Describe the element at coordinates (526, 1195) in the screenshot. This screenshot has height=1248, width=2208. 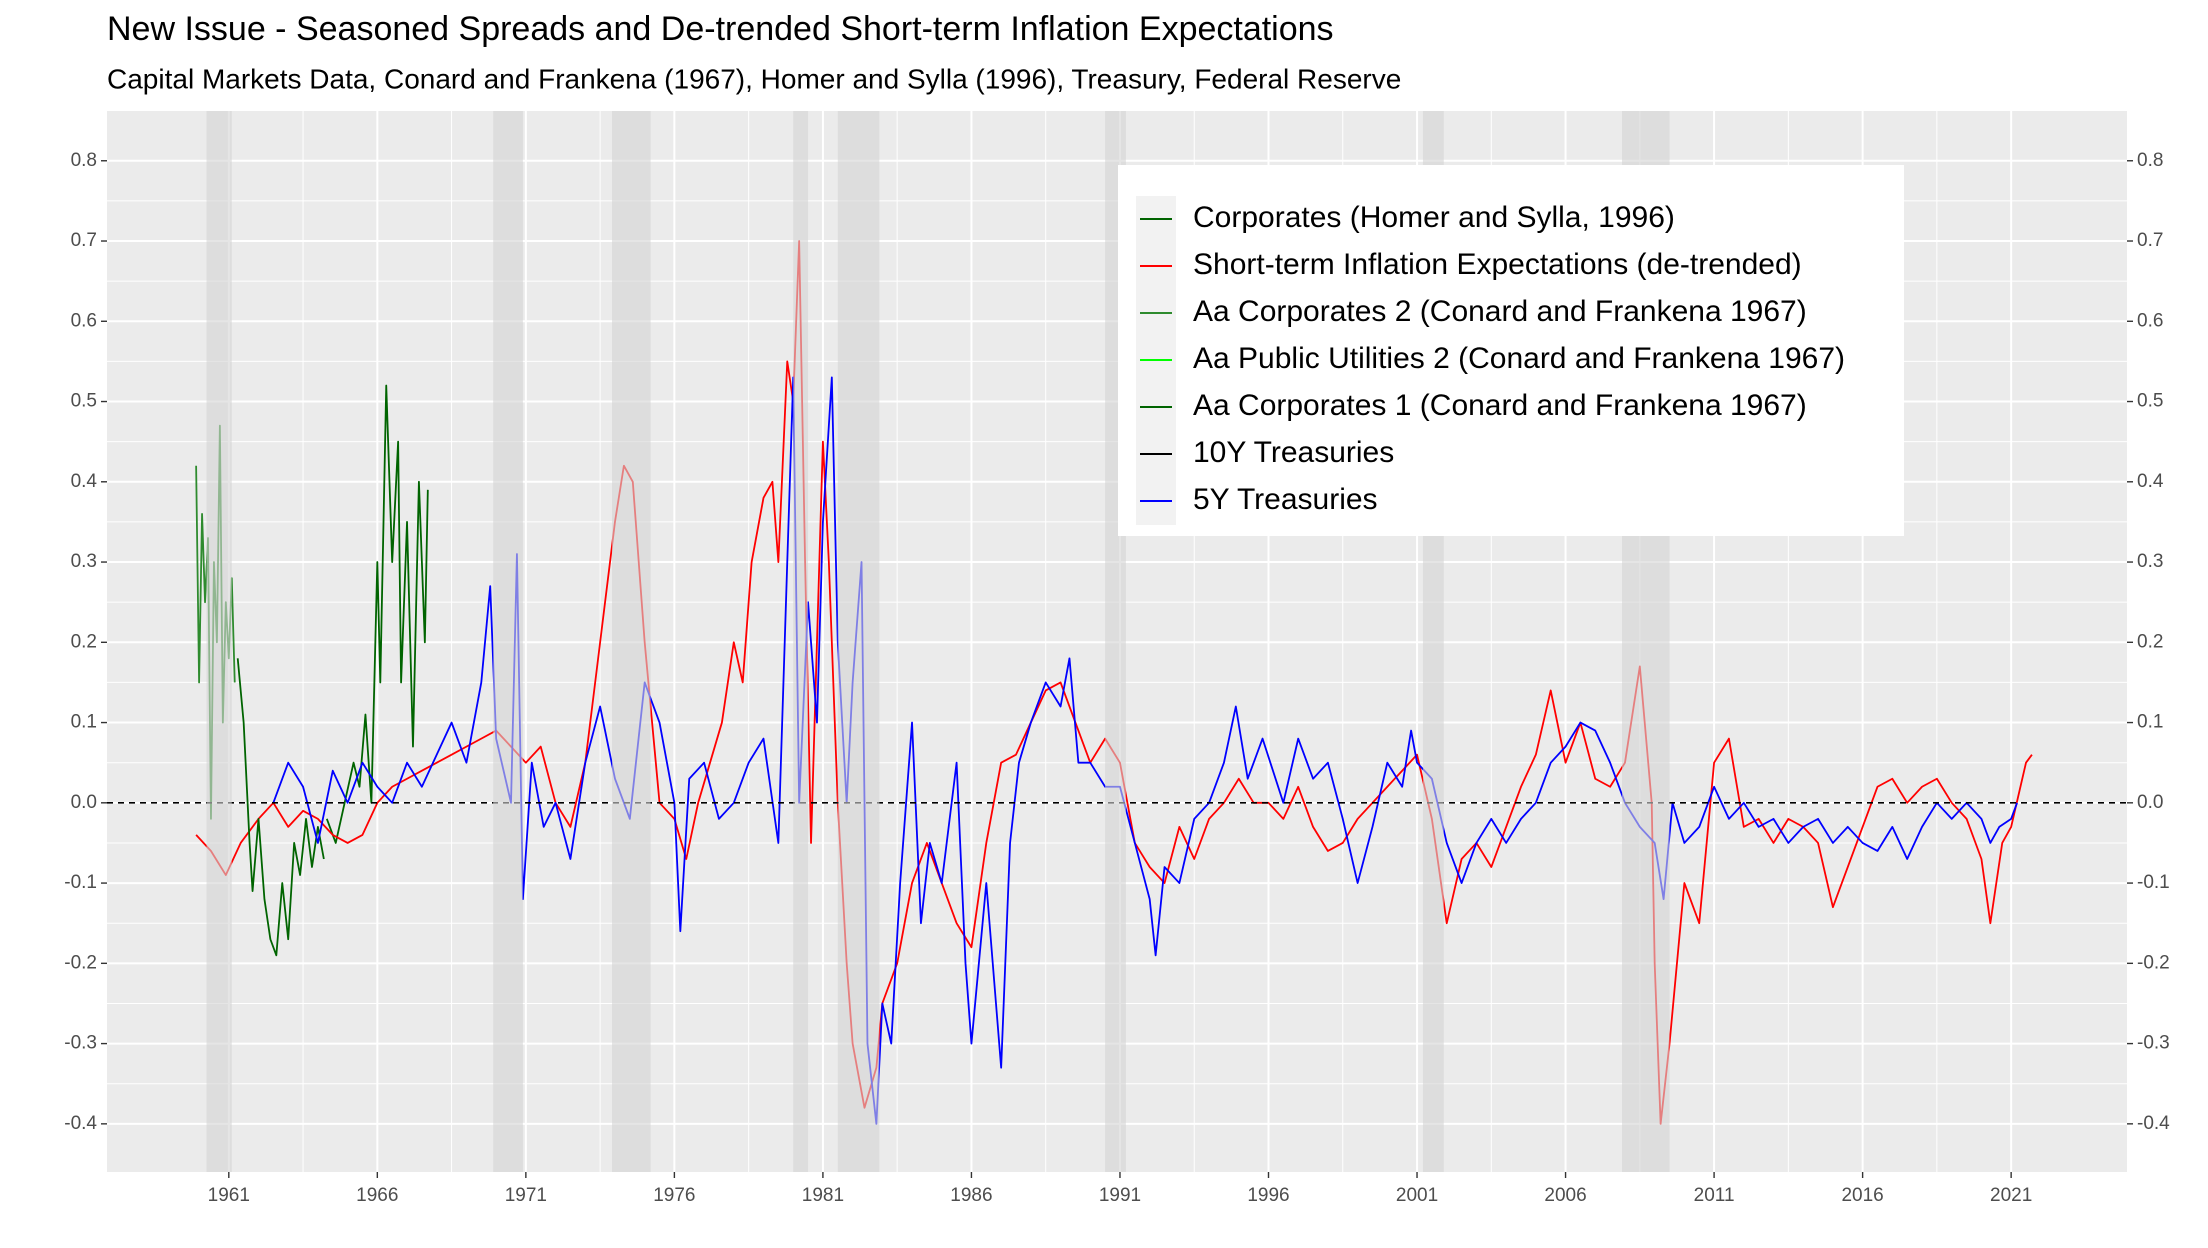
I see `x-tick-label: 1971` at that location.